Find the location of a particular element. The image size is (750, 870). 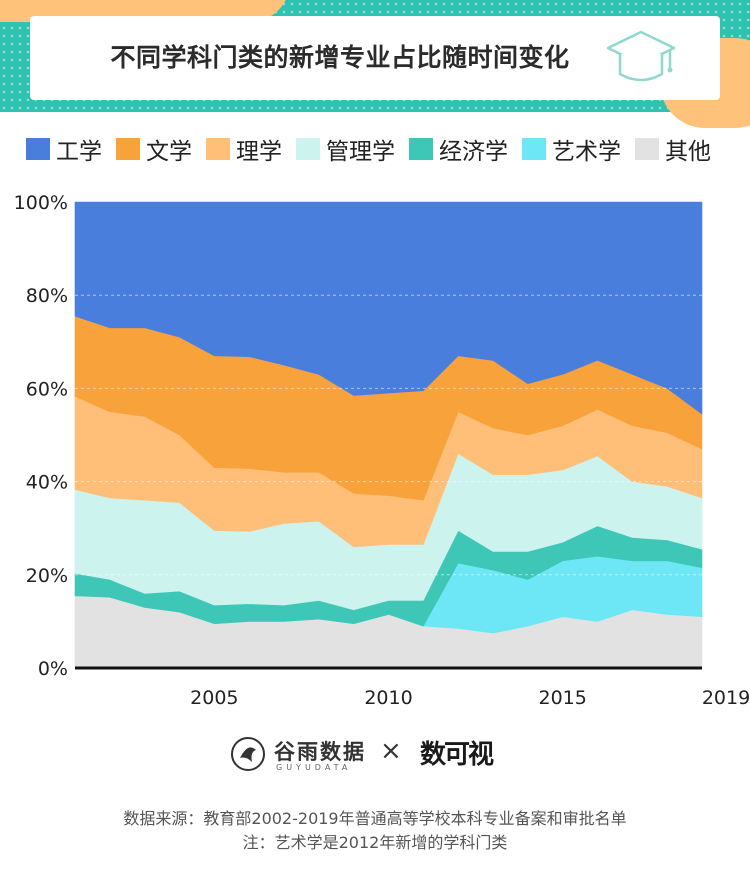

legend-label: 管理学 is located at coordinates (360, 152).